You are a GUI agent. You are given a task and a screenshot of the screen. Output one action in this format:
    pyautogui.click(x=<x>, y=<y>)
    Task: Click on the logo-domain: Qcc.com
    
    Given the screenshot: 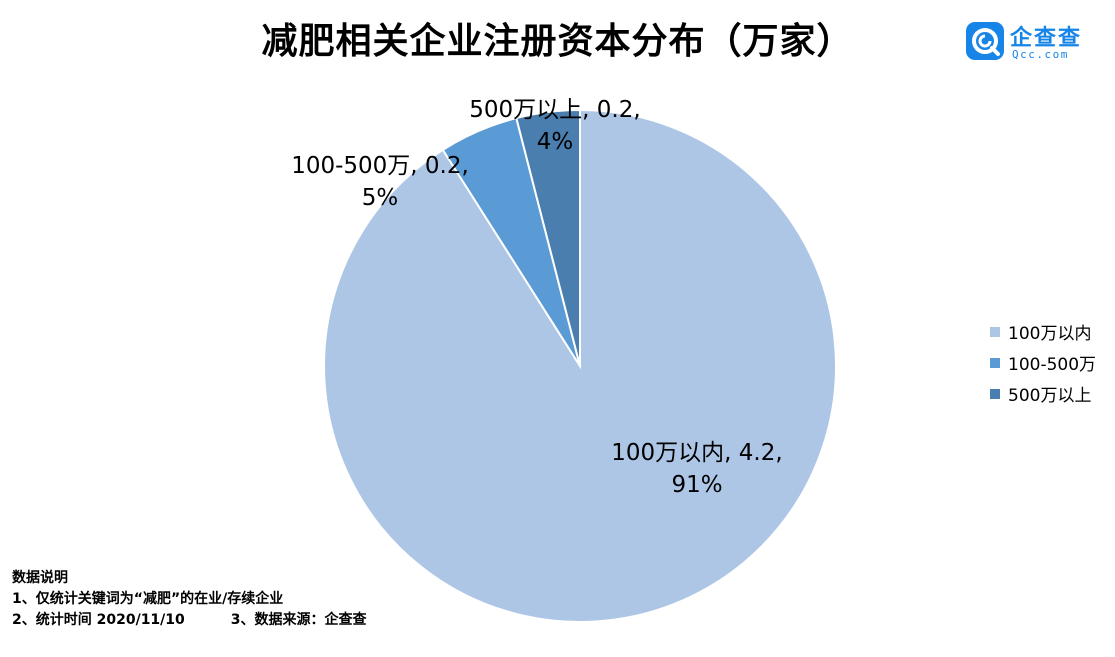 What is the action you would take?
    pyautogui.click(x=1040, y=54)
    